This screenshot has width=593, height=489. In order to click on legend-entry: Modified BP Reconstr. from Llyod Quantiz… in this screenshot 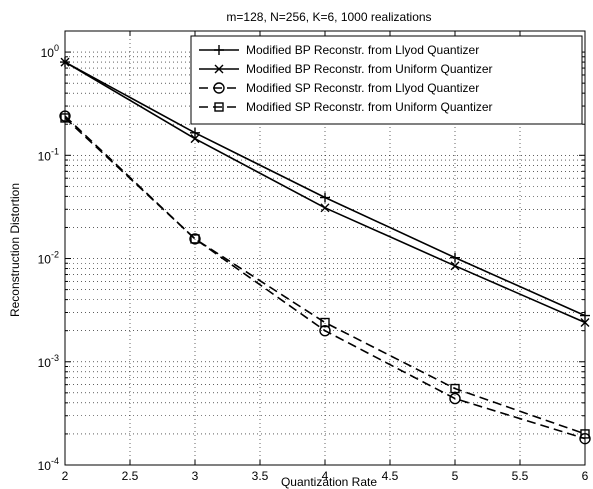, I will do `click(339, 50)`.